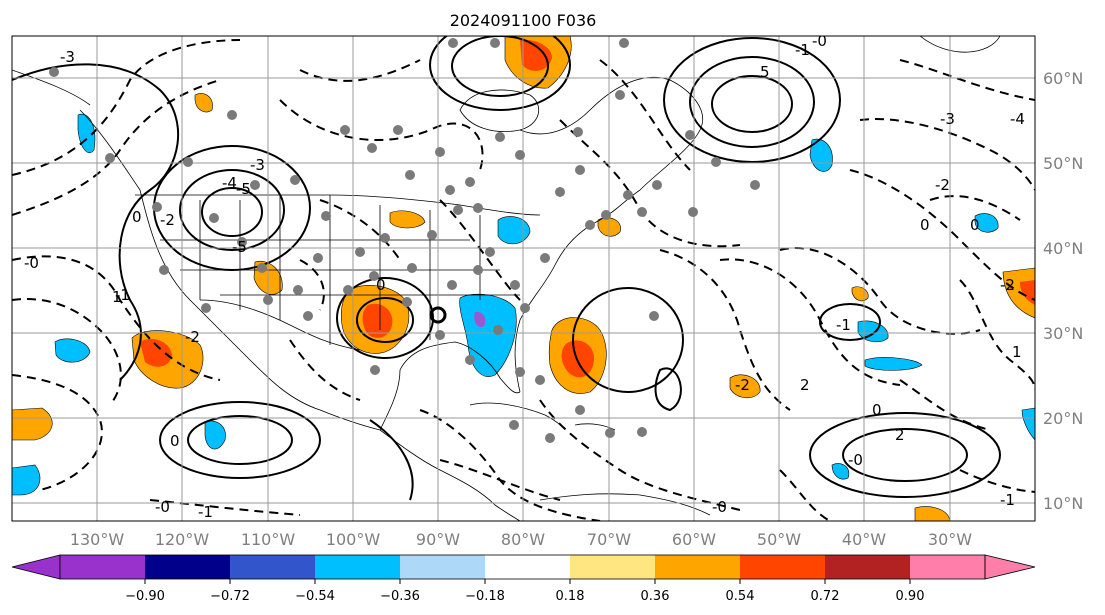 This screenshot has width=1105, height=615. I want to click on contour-label: -4, so click(229, 183).